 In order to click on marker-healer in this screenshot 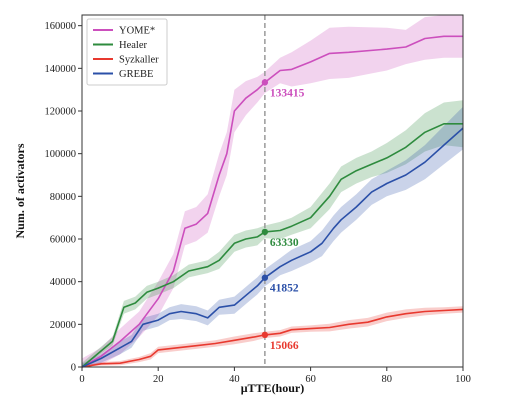, I will do `click(265, 232)`.